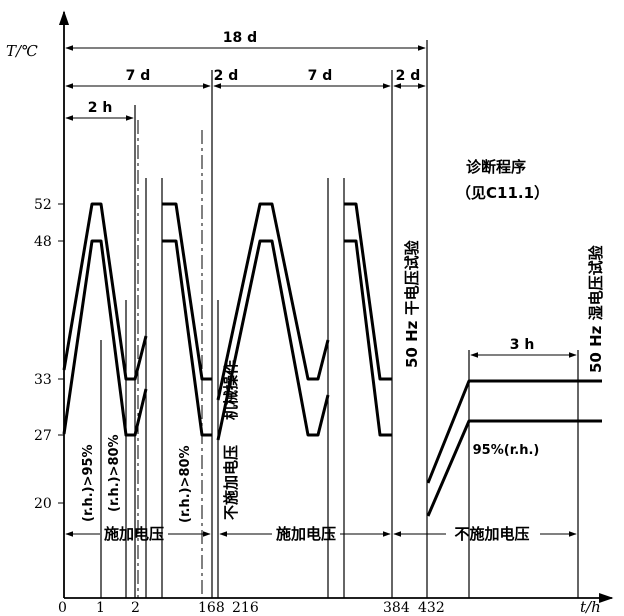 This screenshot has width=624, height=616. Describe the element at coordinates (412, 303) in the screenshot. I see `dry-voltage-test-label: 50 Hz 干电压试验` at that location.